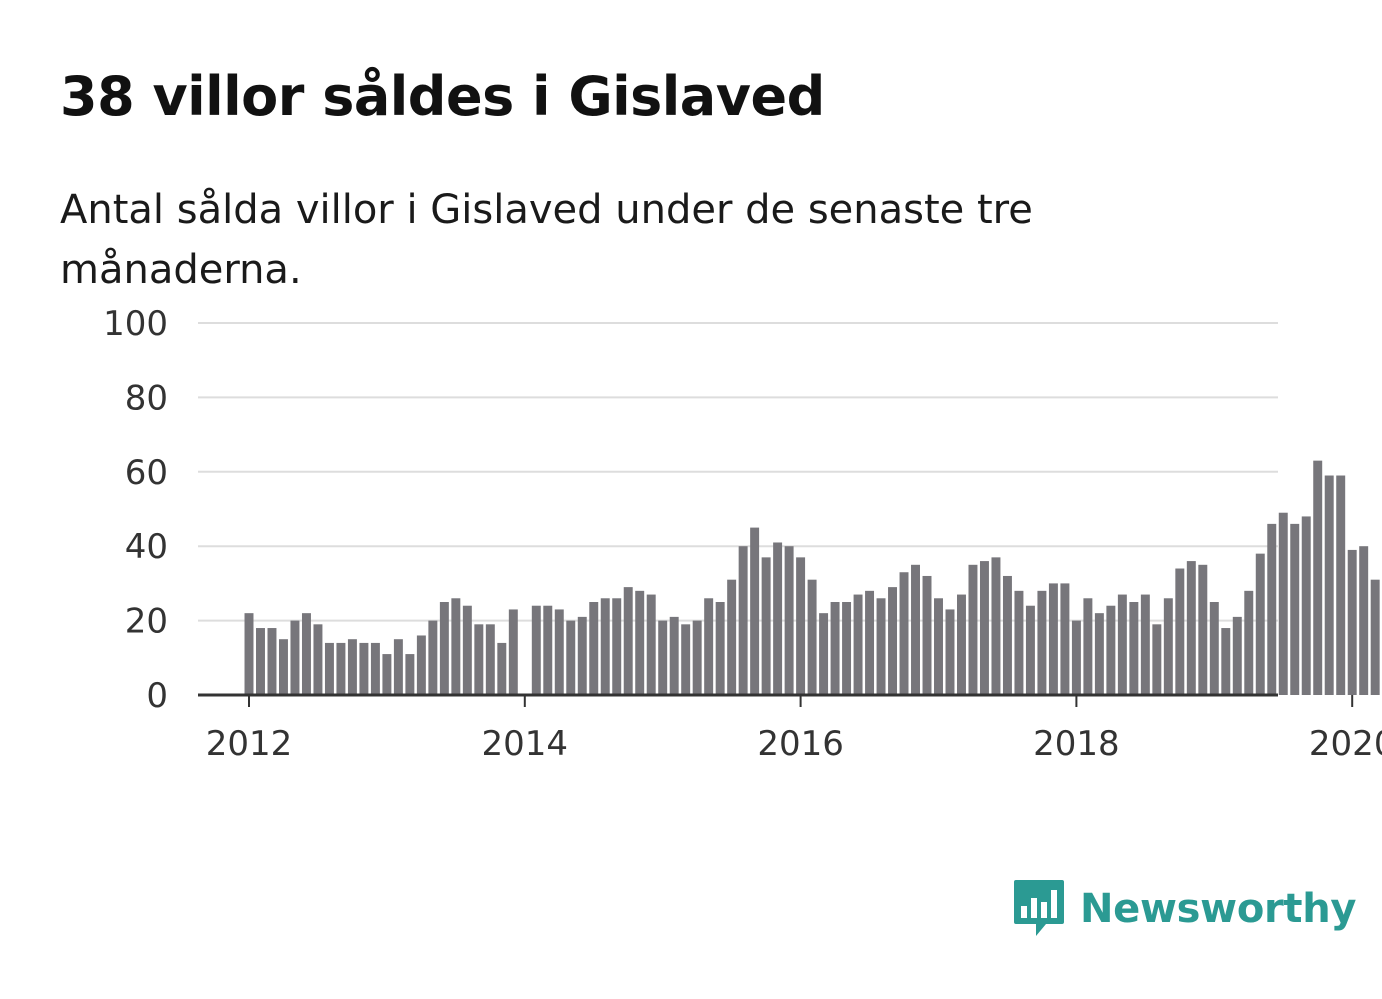 This screenshot has width=1382, height=999. I want to click on y-tick-label-20: 20, so click(146, 622).